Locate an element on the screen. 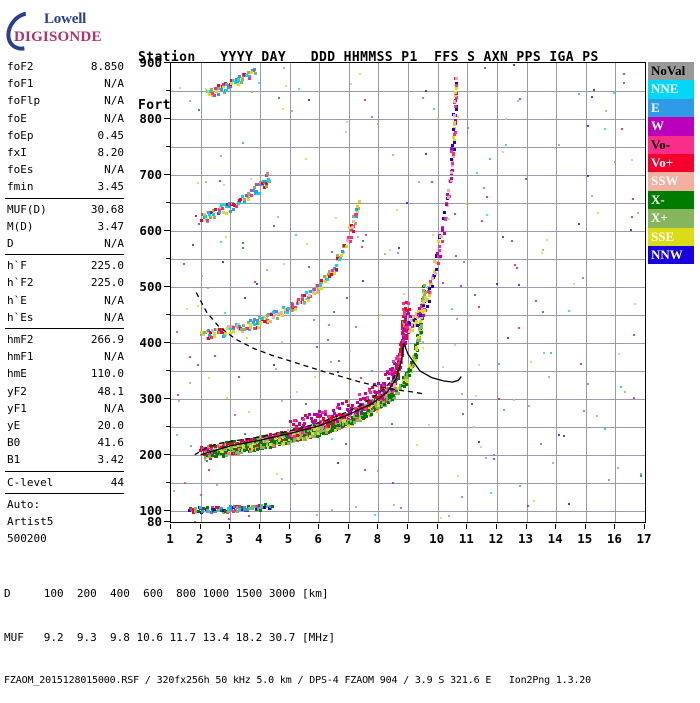 The width and height of the screenshot is (700, 703). legend-item-sse: SSE is located at coordinates (671, 236).